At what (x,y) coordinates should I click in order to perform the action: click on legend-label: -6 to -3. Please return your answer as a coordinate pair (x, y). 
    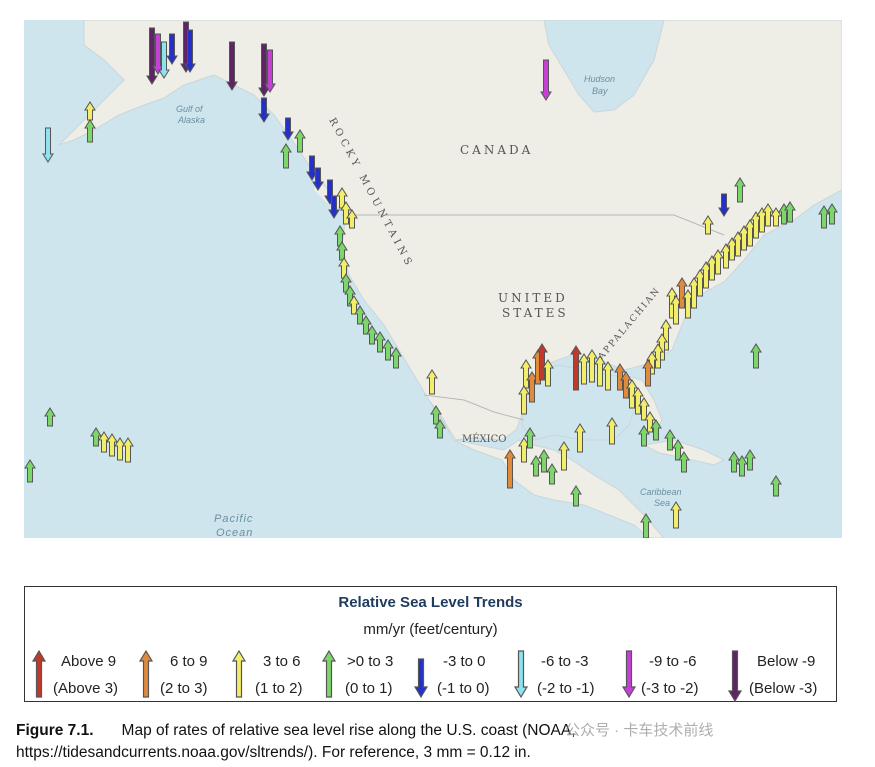
    Looking at the image, I should click on (565, 661).